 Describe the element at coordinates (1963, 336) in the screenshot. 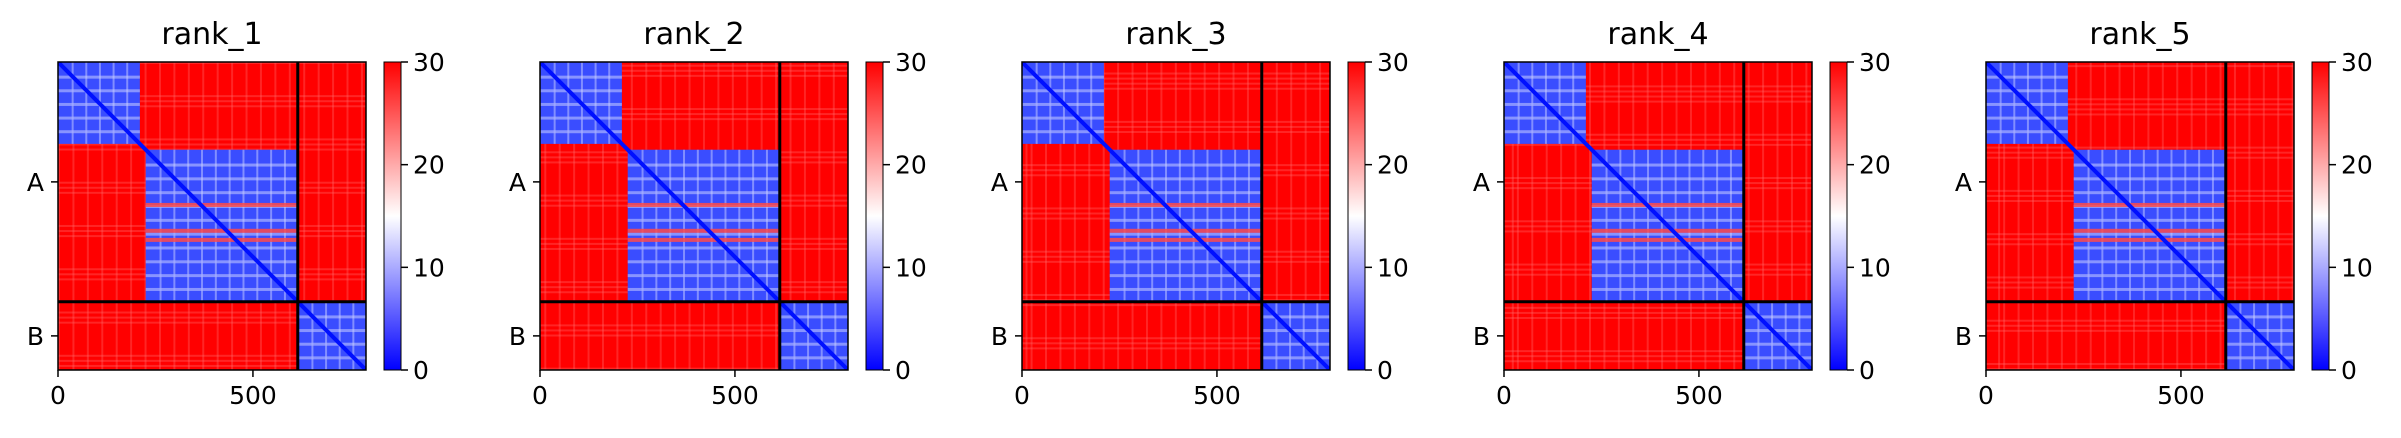

I see `y-tick-label: B` at that location.